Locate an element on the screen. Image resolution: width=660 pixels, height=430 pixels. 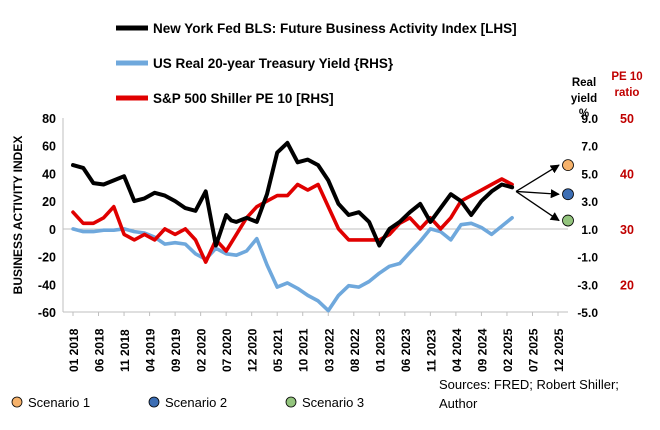
x-tick-label: 08 2022 is located at coordinates (355, 350).